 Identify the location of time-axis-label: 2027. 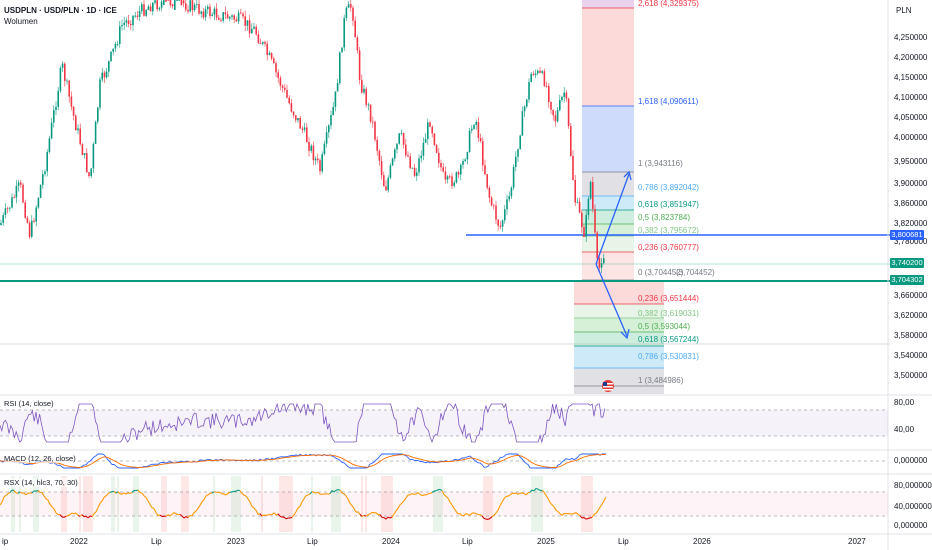
(857, 541).